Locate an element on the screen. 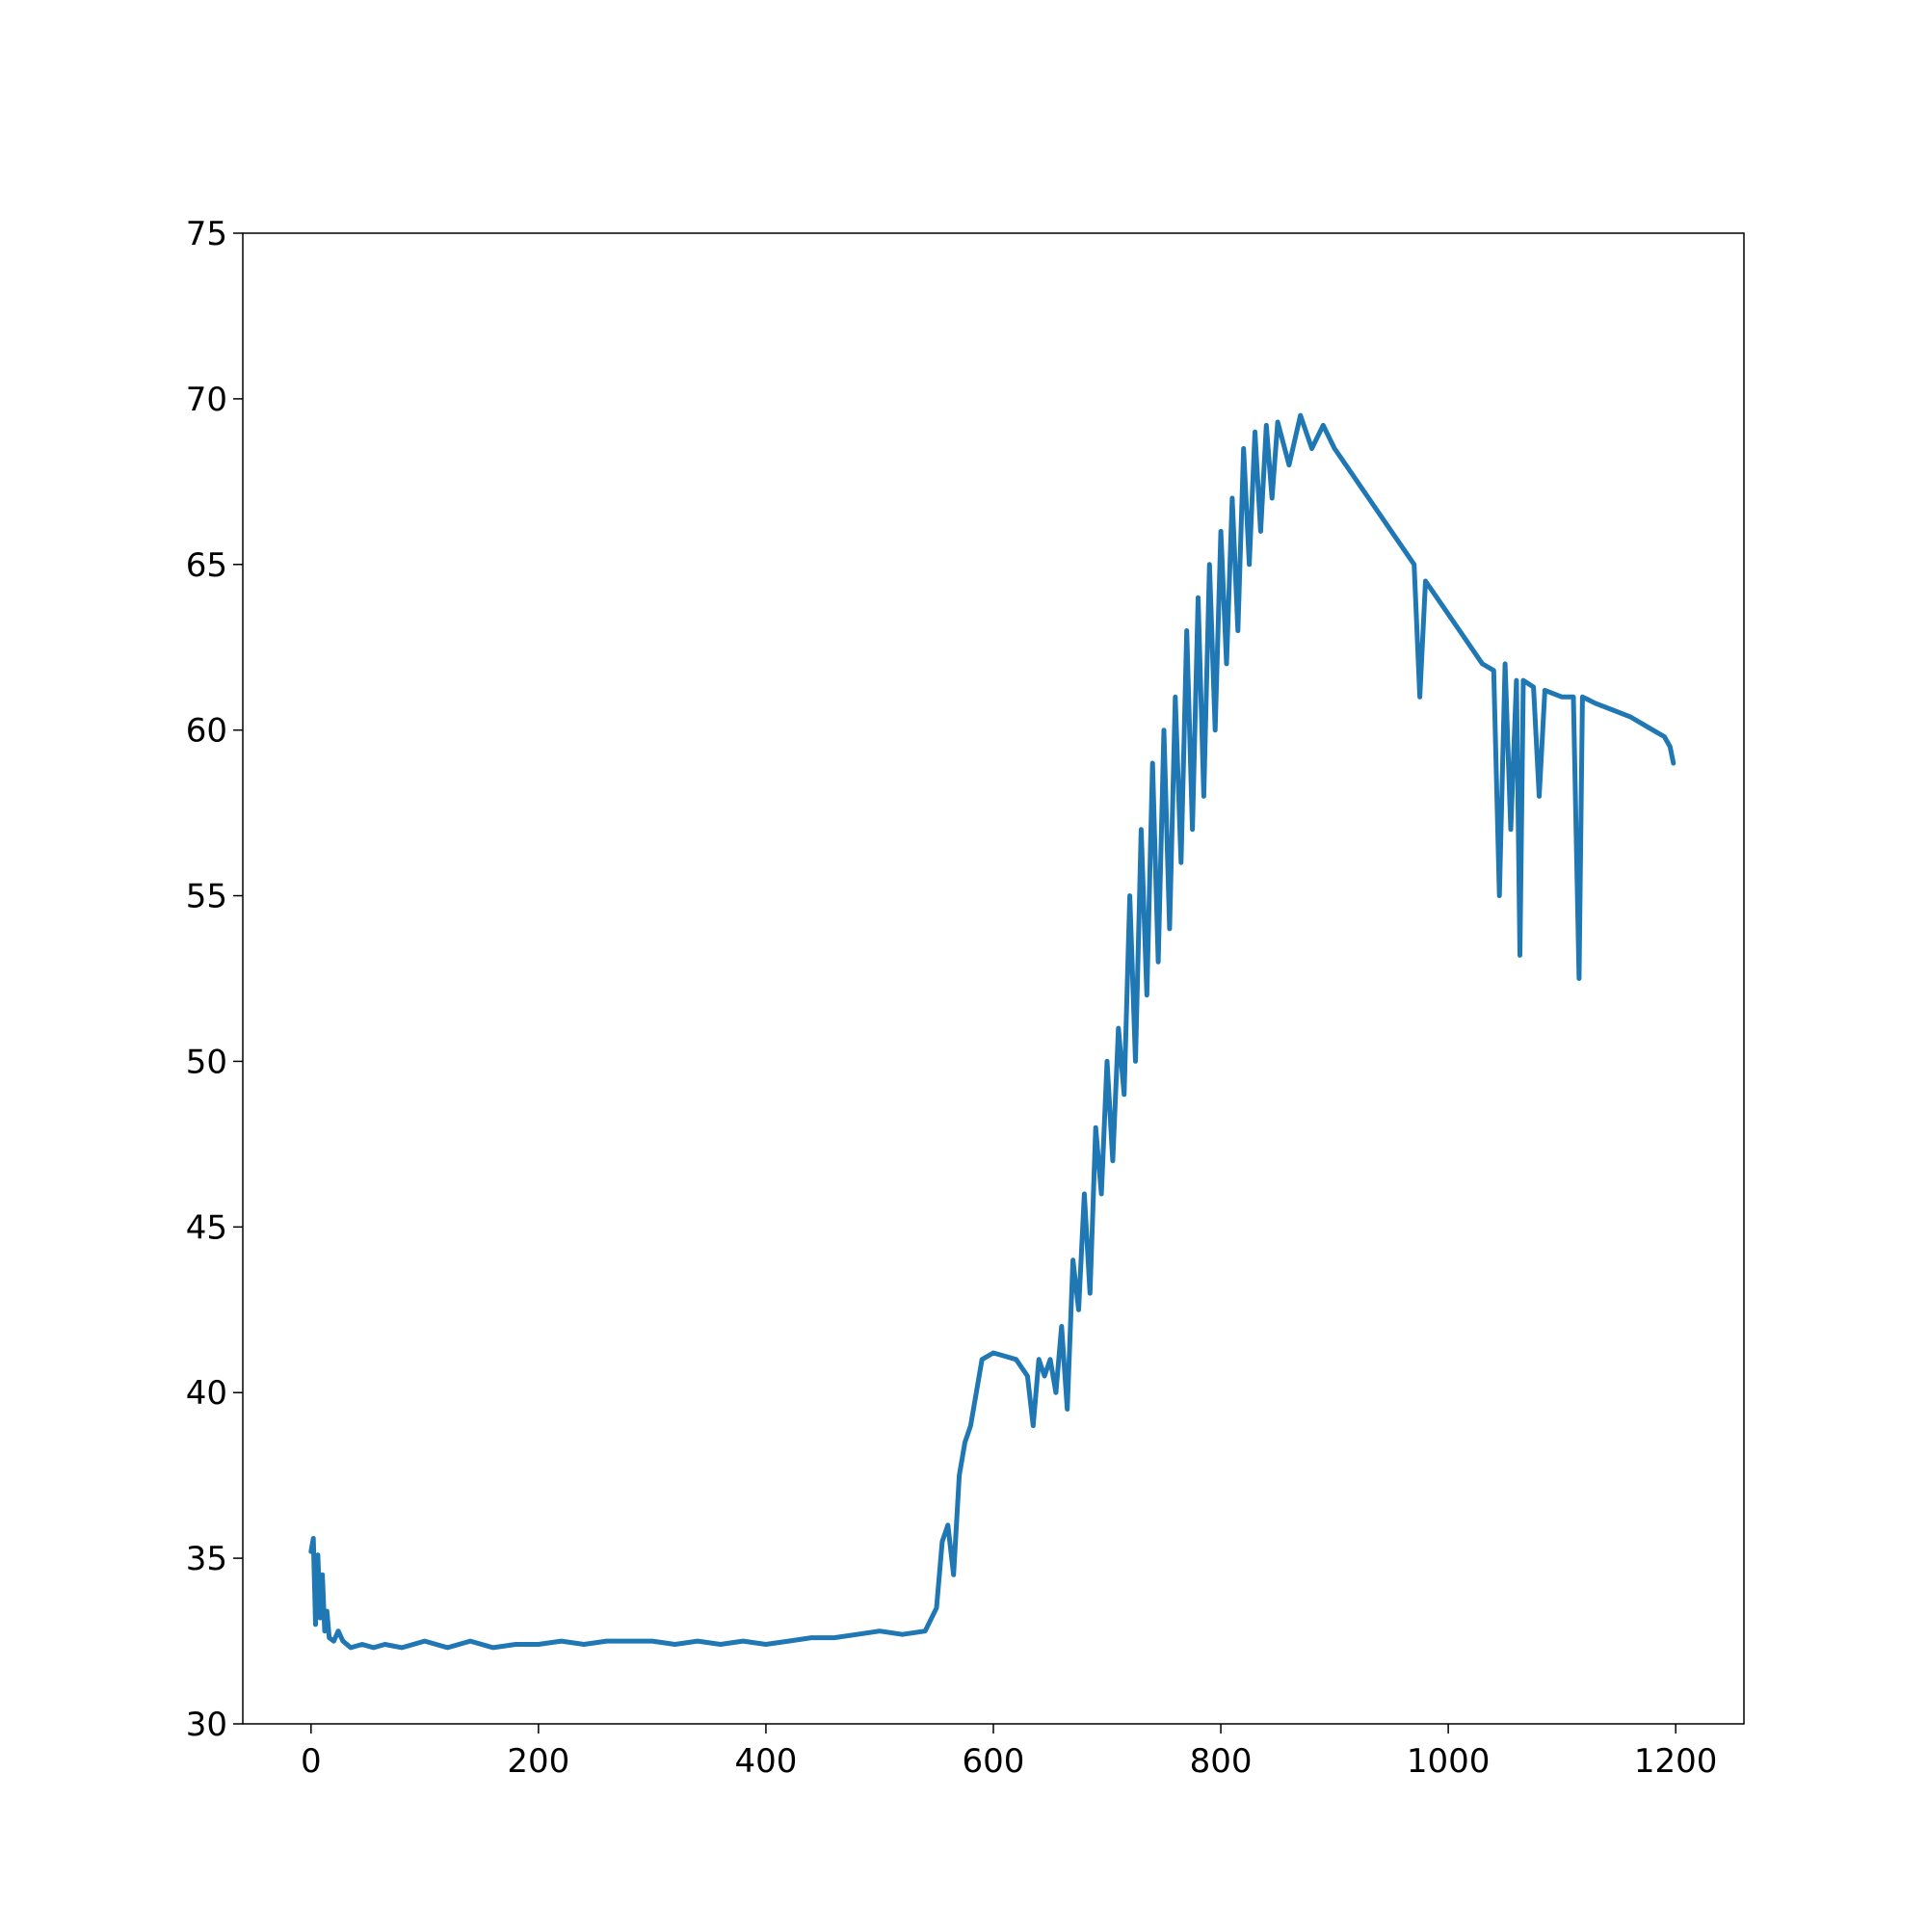  y-tick-label: 55 is located at coordinates (206, 897).